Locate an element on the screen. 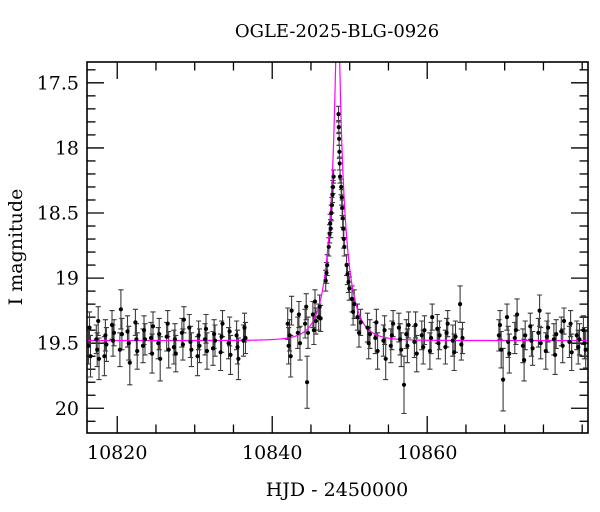 The width and height of the screenshot is (600, 512). y-tick-label: 19.5 is located at coordinates (58, 344).